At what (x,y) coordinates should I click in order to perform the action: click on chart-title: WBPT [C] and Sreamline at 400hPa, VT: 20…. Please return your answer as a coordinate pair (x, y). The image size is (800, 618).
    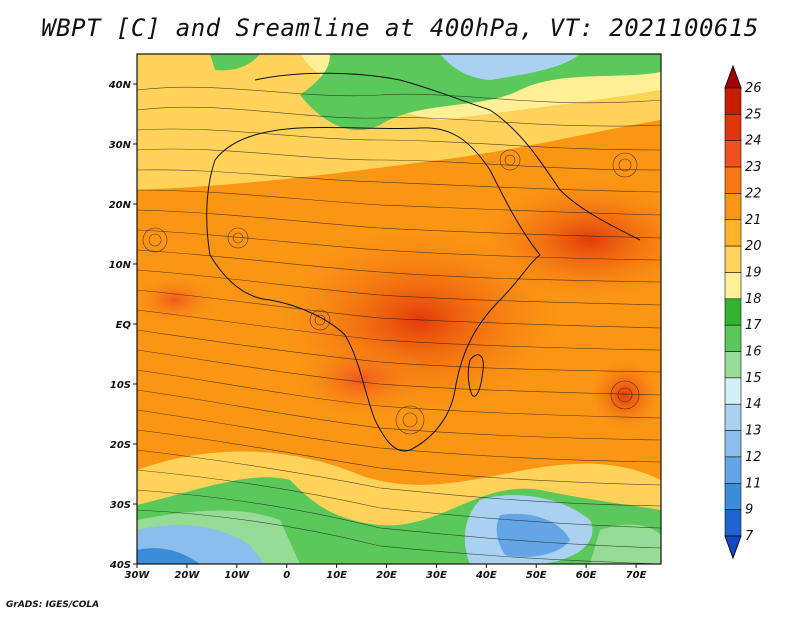
    Looking at the image, I should click on (400, 28).